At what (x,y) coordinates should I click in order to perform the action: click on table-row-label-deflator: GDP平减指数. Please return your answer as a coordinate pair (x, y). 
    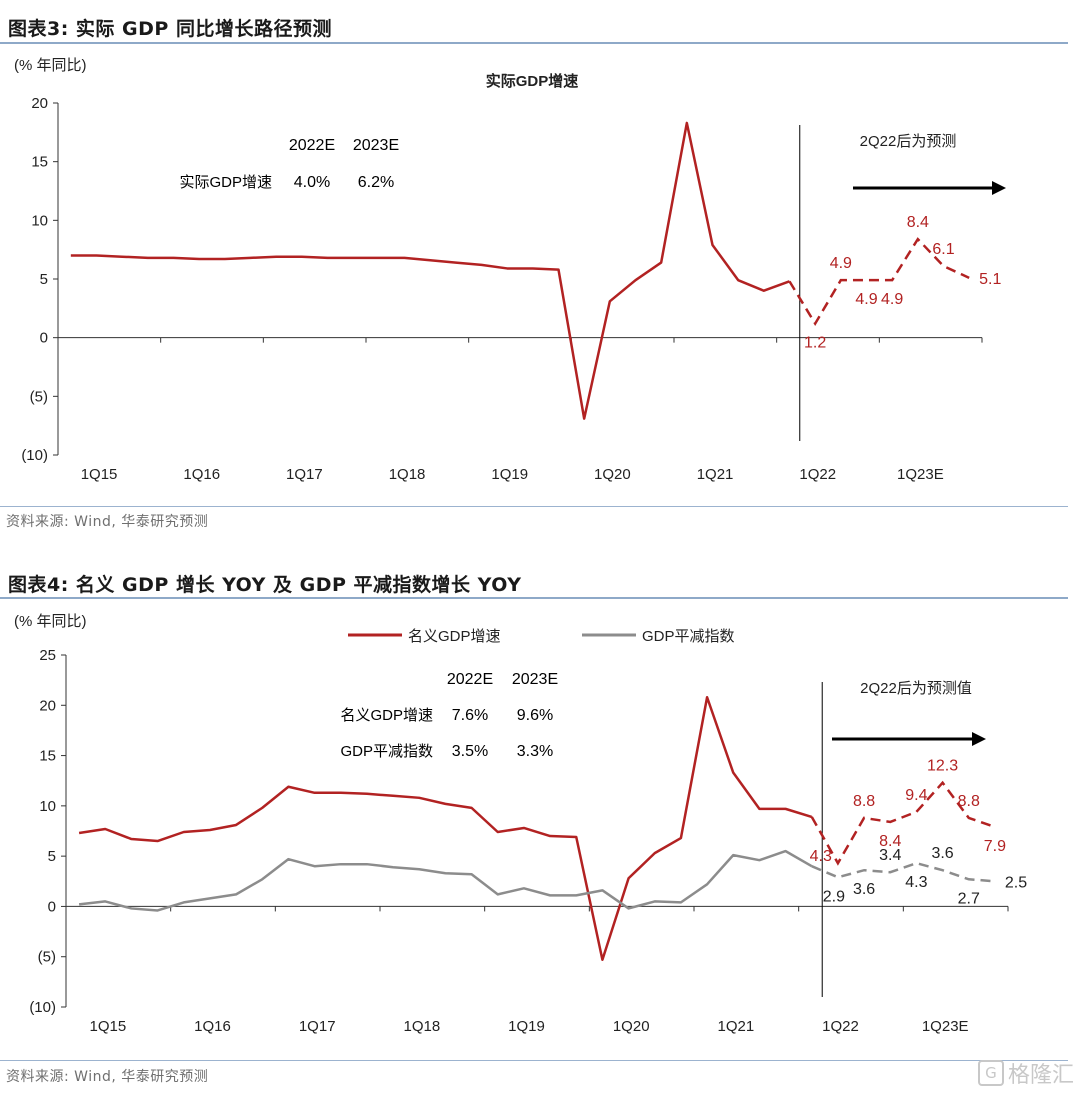
    Looking at the image, I should click on (386, 751).